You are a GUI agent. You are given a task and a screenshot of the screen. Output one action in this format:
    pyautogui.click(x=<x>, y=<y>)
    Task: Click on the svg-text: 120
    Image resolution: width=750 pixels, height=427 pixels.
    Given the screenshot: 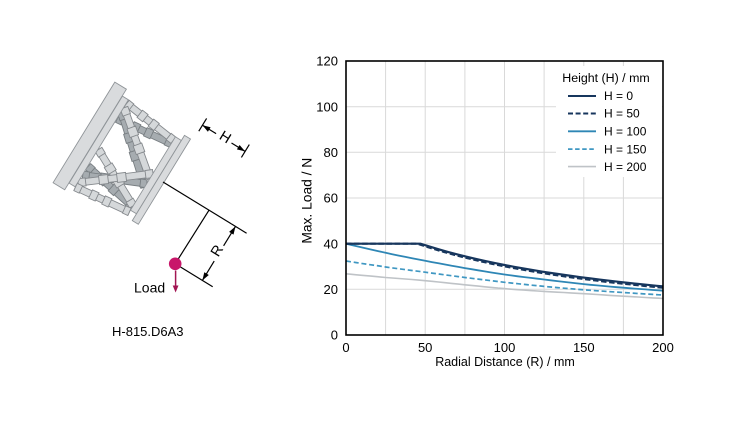 What is the action you would take?
    pyautogui.click(x=327, y=61)
    